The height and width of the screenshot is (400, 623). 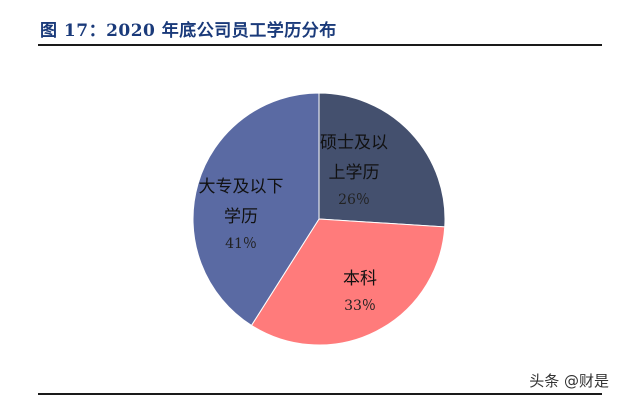 What do you see at coordinates (382, 160) in the screenshot?
I see `slice-masters-and-above` at bounding box center [382, 160].